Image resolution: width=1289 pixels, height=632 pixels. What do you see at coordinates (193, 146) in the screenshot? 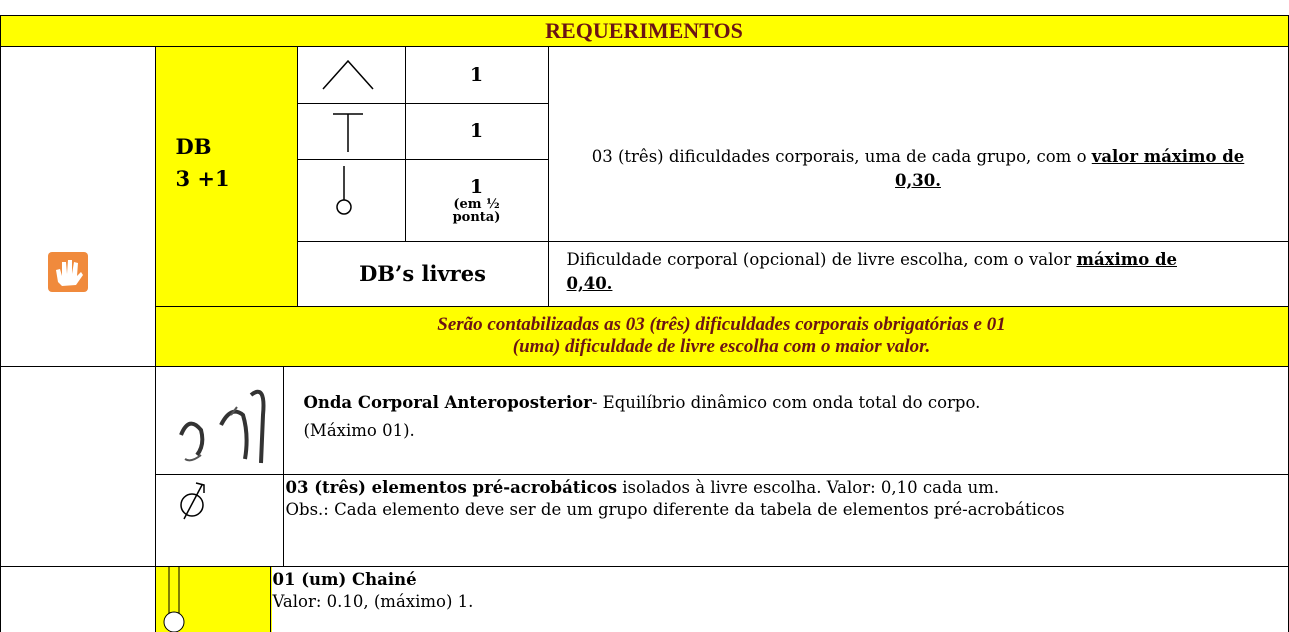
I see `db-label: DB` at bounding box center [193, 146].